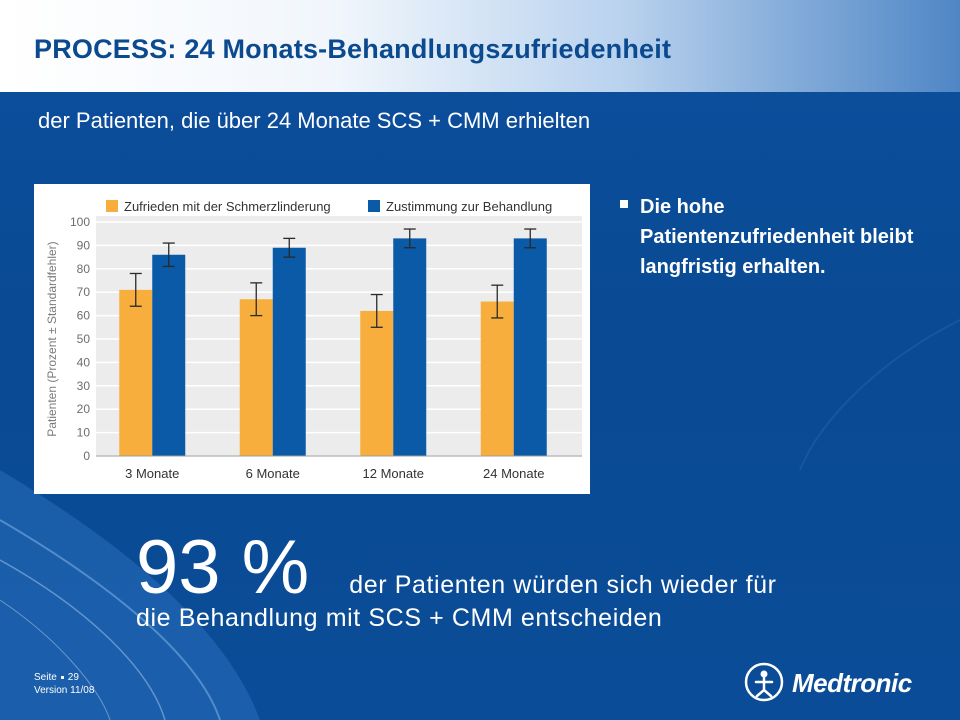 The width and height of the screenshot is (960, 720). What do you see at coordinates (84, 292) in the screenshot?
I see `y-tick-label: 70` at bounding box center [84, 292].